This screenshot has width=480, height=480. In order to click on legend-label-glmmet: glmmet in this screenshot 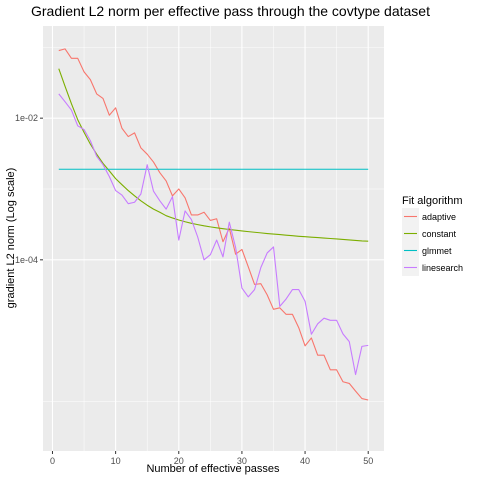, I will do `click(437, 251)`.